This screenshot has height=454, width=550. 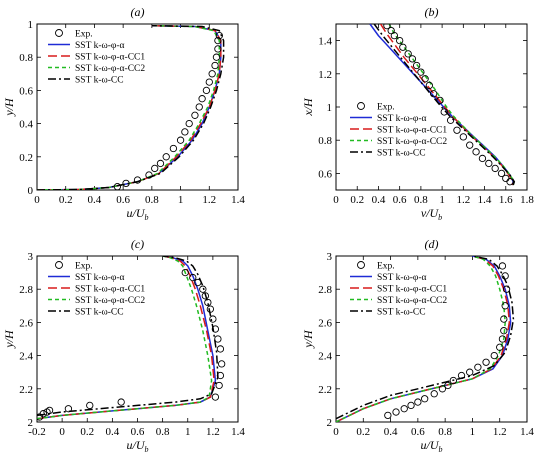 I want to click on x-tick-label: -0.2, so click(x=36, y=432).